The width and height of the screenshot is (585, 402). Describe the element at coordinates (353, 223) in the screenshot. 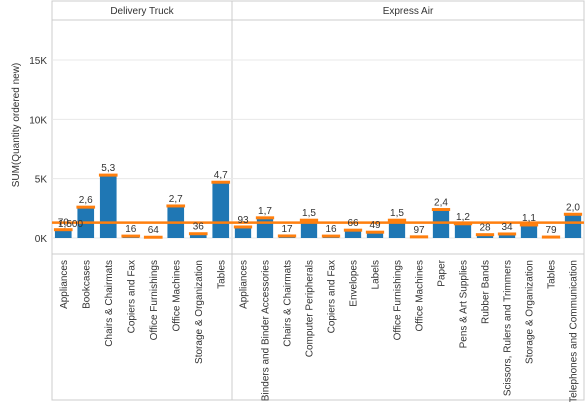

I see `data-label: 66` at that location.